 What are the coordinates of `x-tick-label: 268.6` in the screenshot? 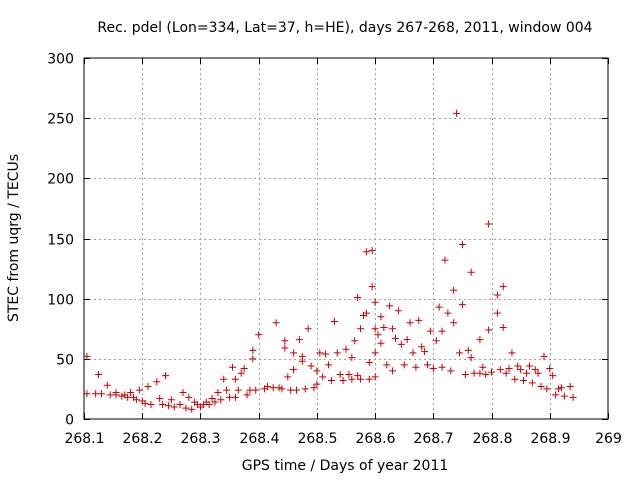 It's located at (375, 439).